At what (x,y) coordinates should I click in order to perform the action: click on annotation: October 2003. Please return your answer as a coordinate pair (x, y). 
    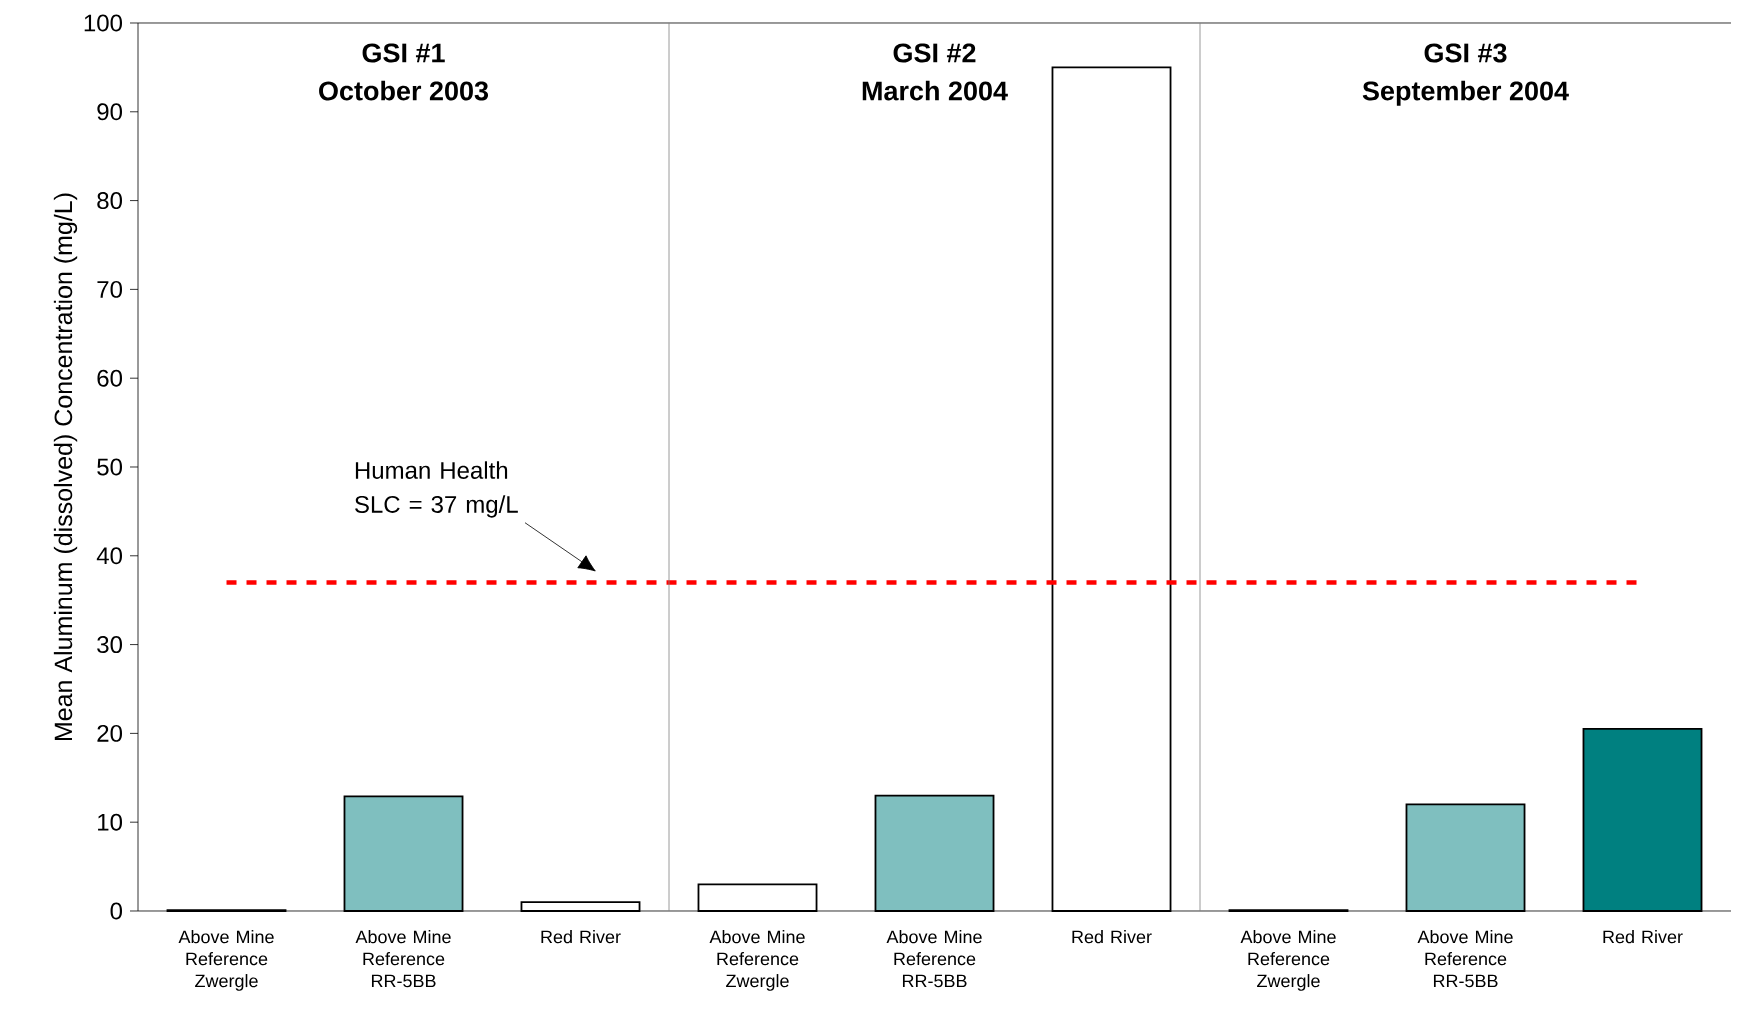
    Looking at the image, I should click on (404, 90).